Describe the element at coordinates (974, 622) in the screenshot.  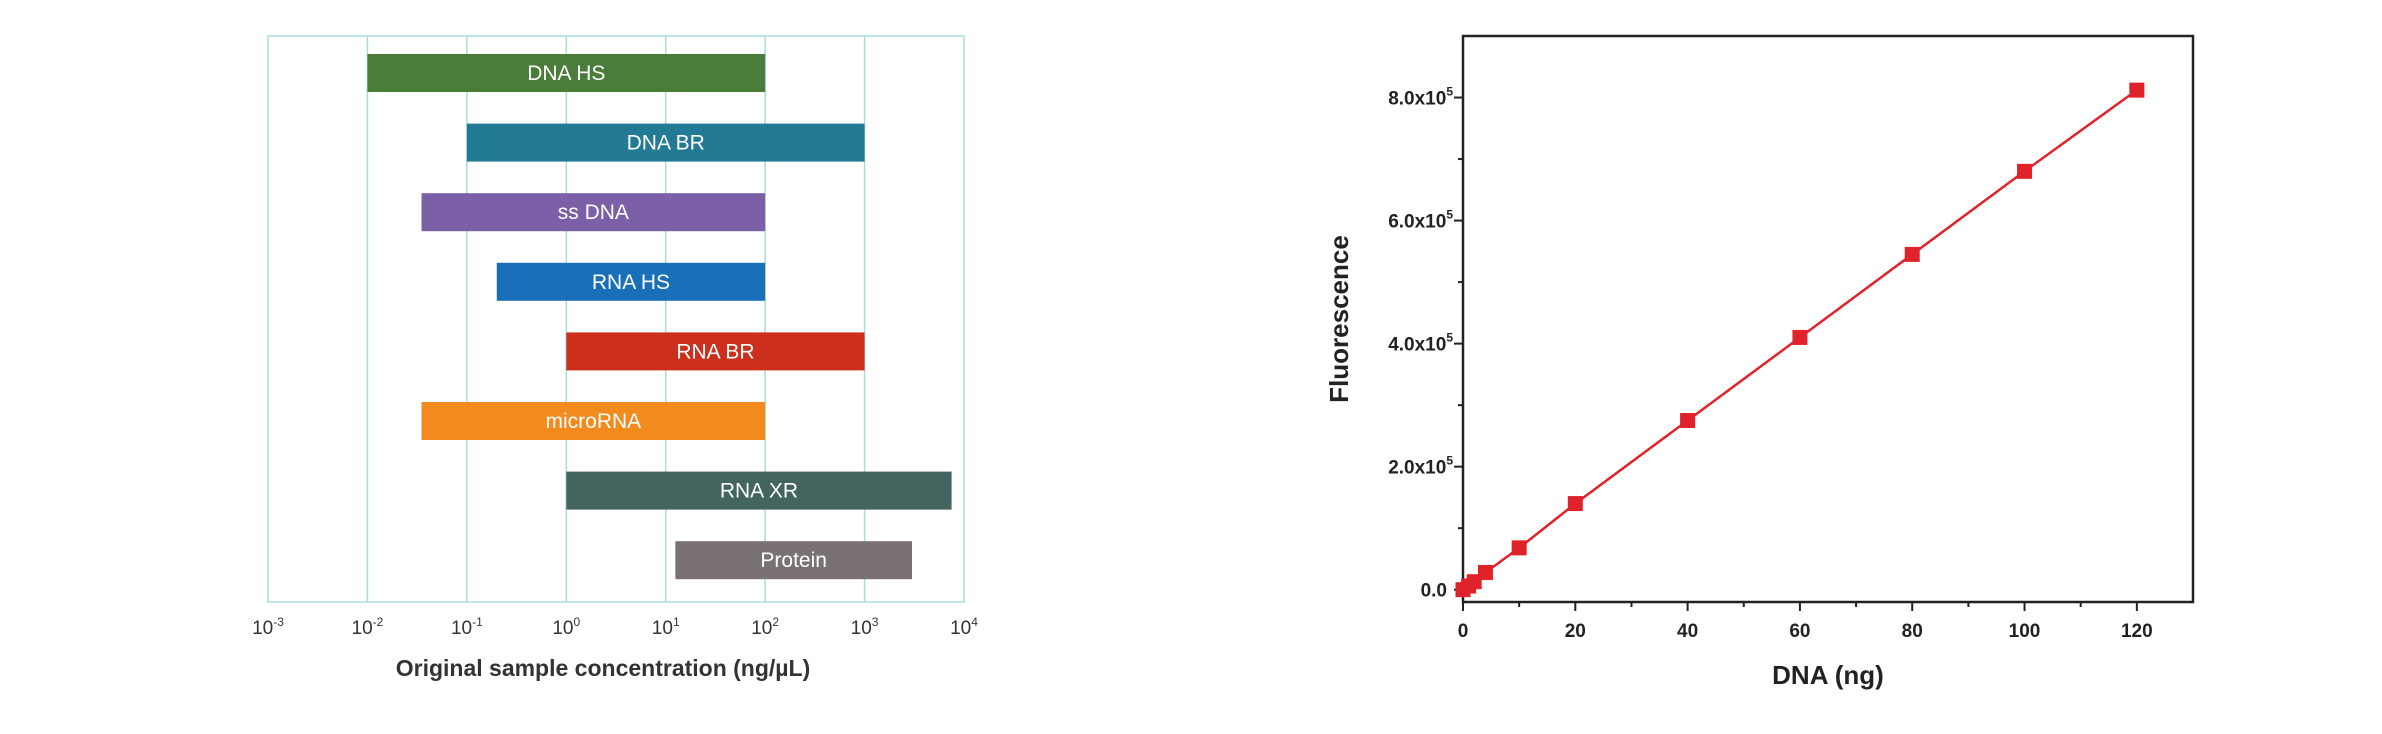
I see `tick-exponent: 4` at that location.